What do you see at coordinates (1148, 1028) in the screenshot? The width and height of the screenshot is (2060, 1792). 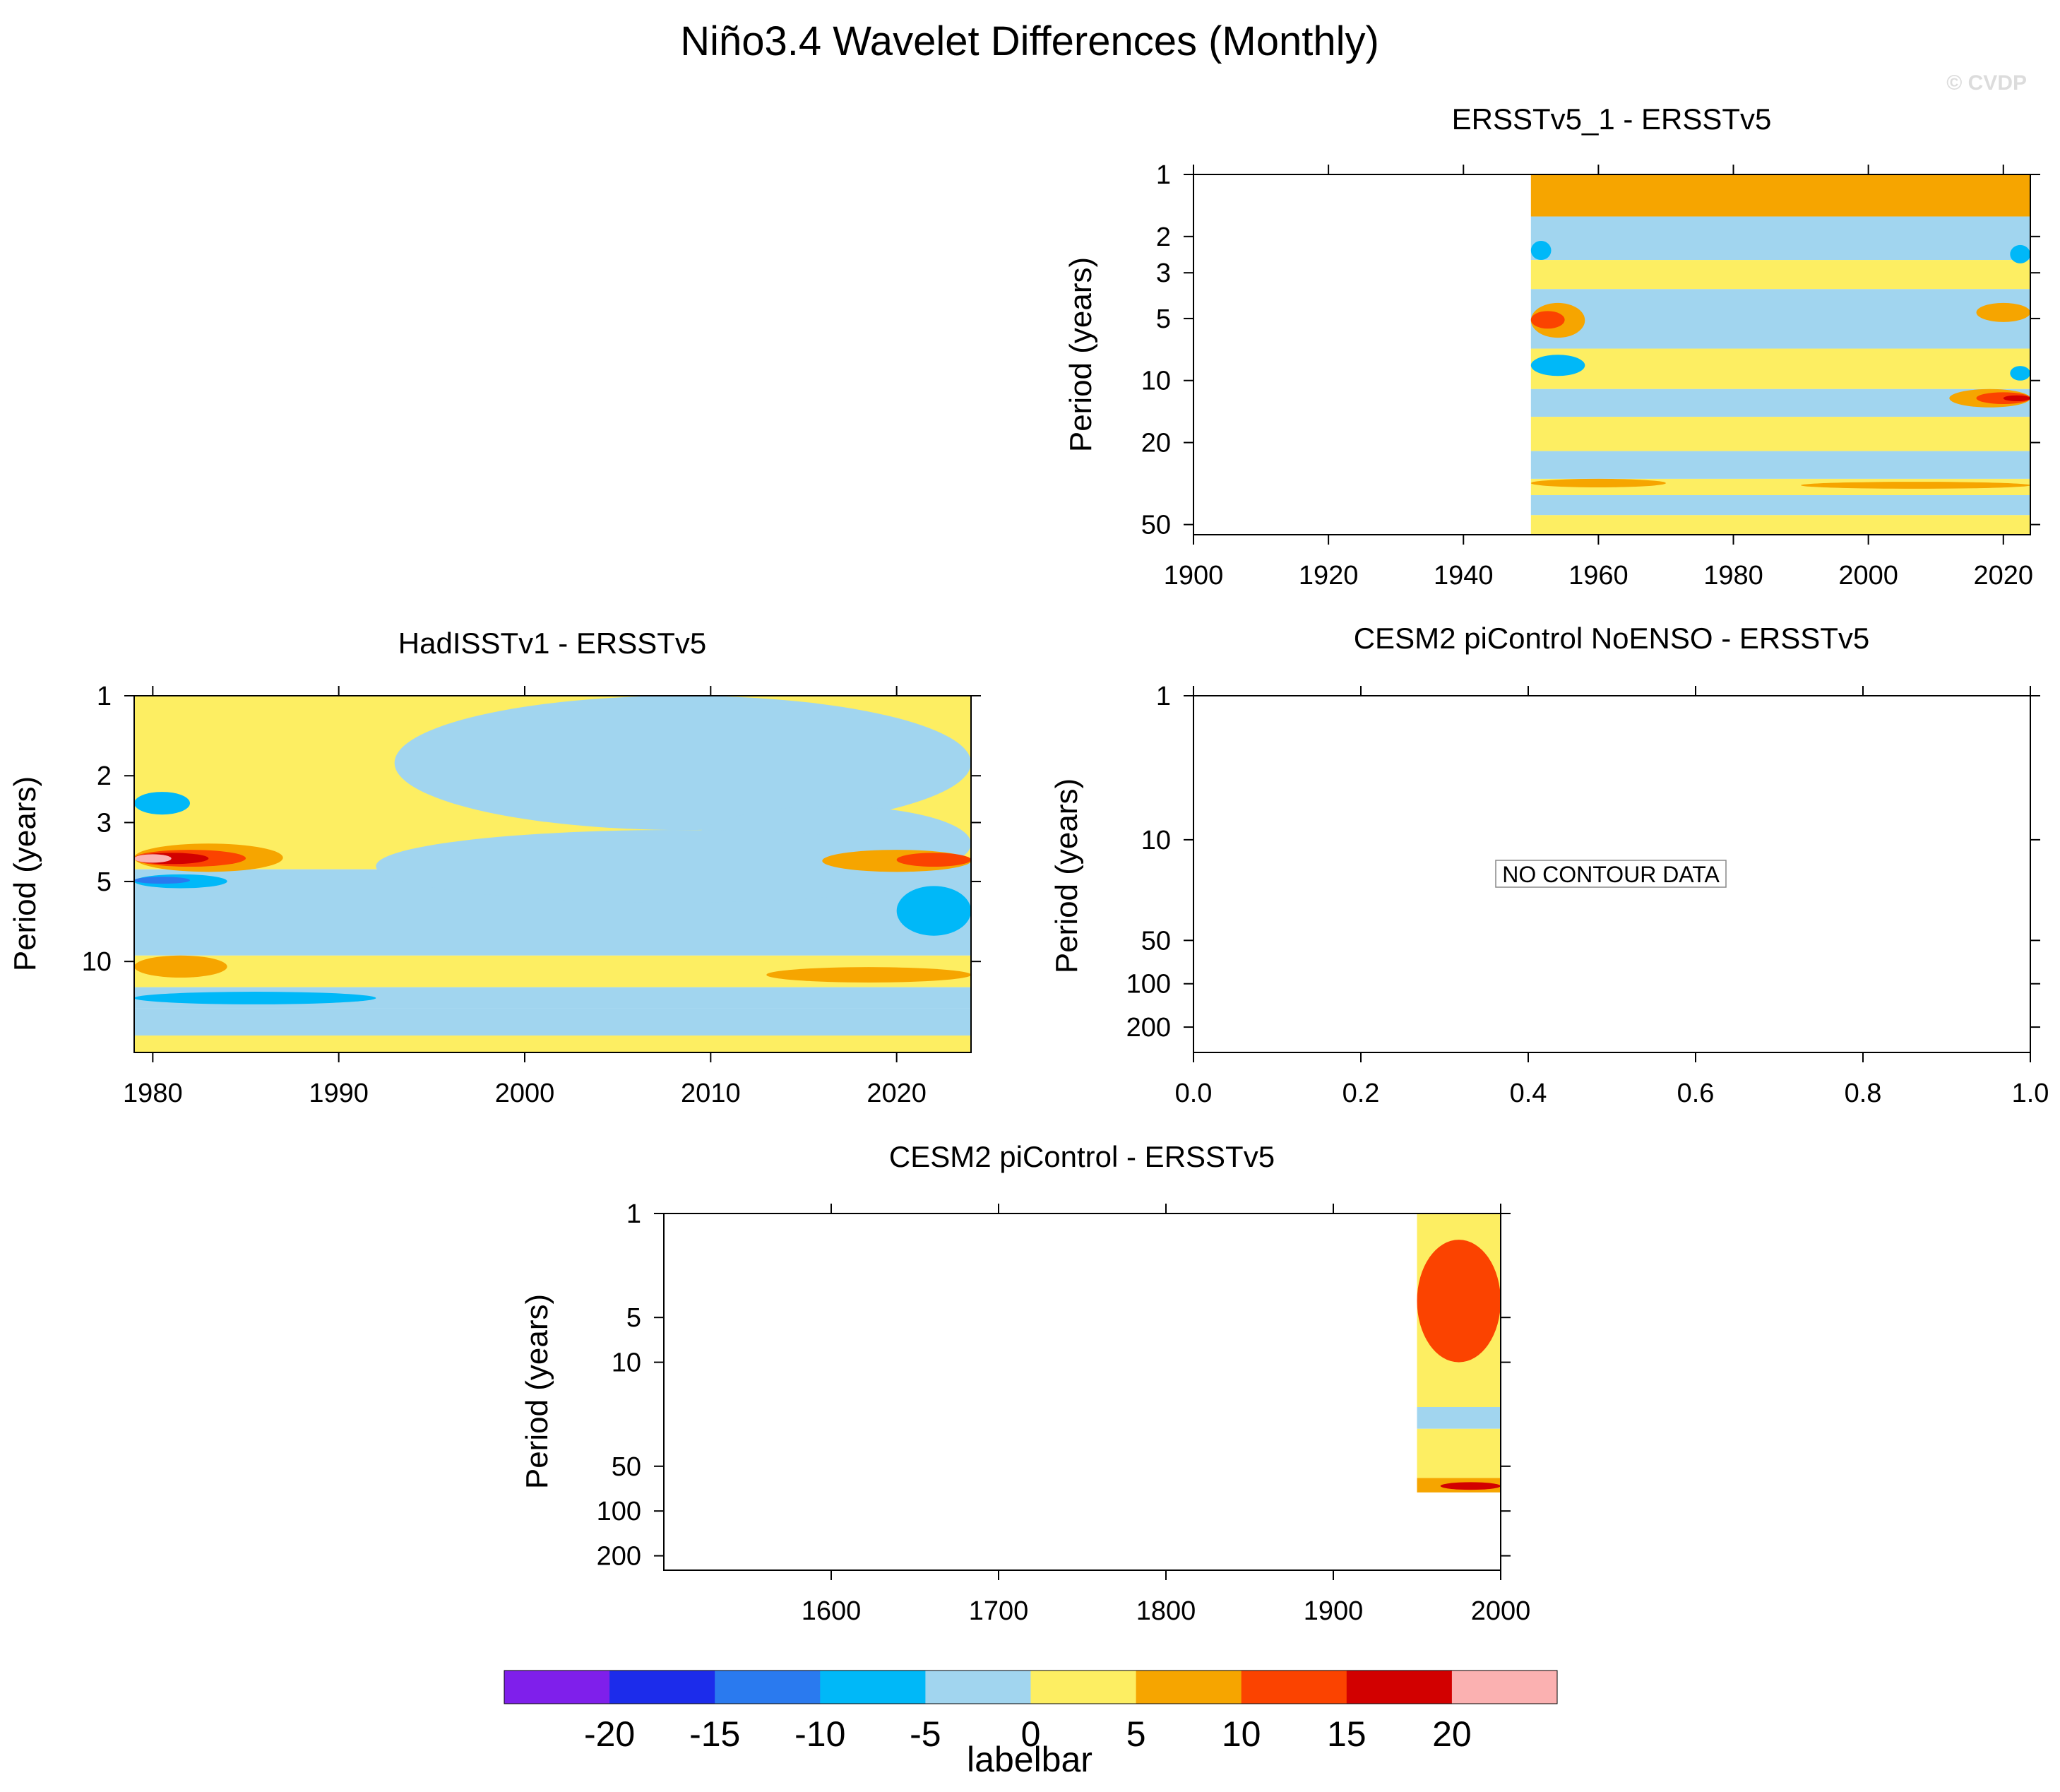 I see `noenso-y-tick-label: 200` at bounding box center [1148, 1028].